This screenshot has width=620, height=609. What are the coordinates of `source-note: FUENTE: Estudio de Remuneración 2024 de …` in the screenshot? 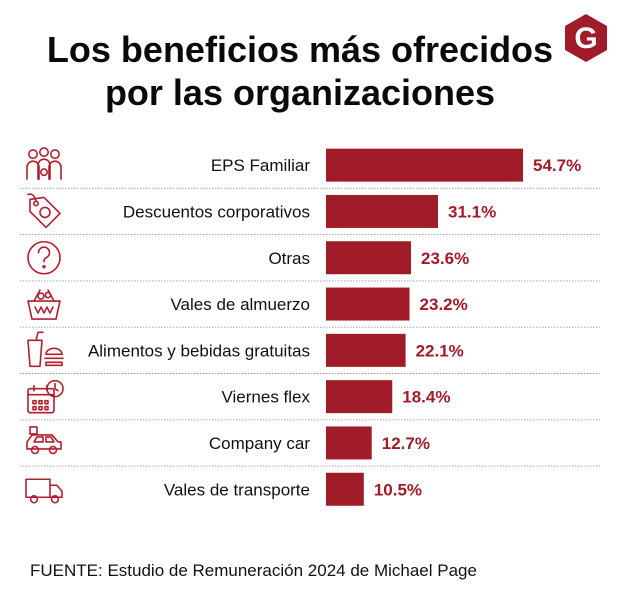 It's located at (253, 570).